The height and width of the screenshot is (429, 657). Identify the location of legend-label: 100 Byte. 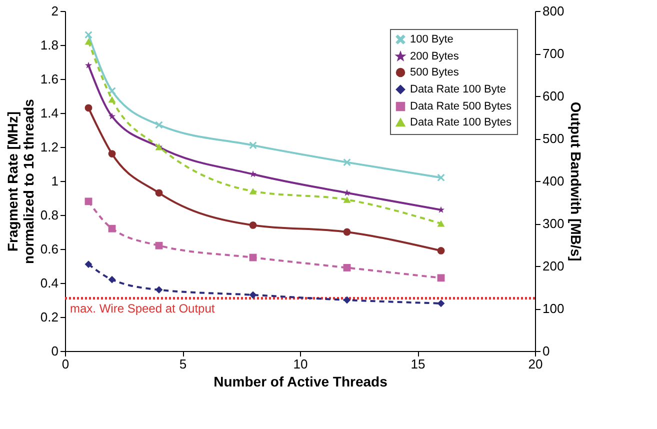
(432, 40).